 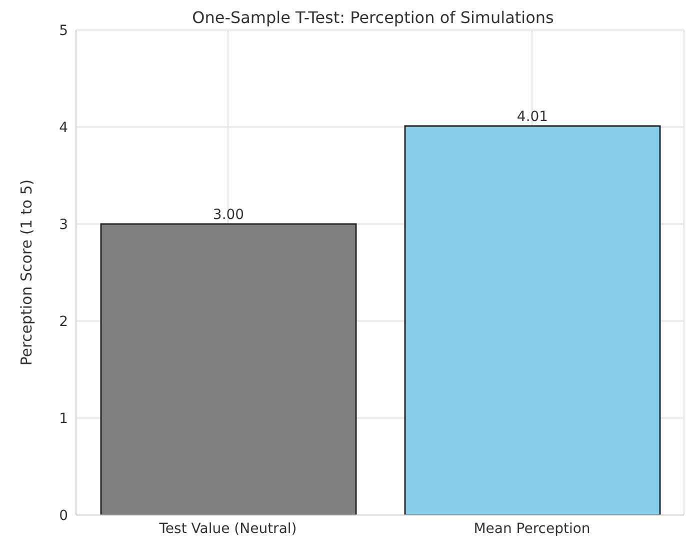 I want to click on y-tick-label: 1, so click(x=63, y=418).